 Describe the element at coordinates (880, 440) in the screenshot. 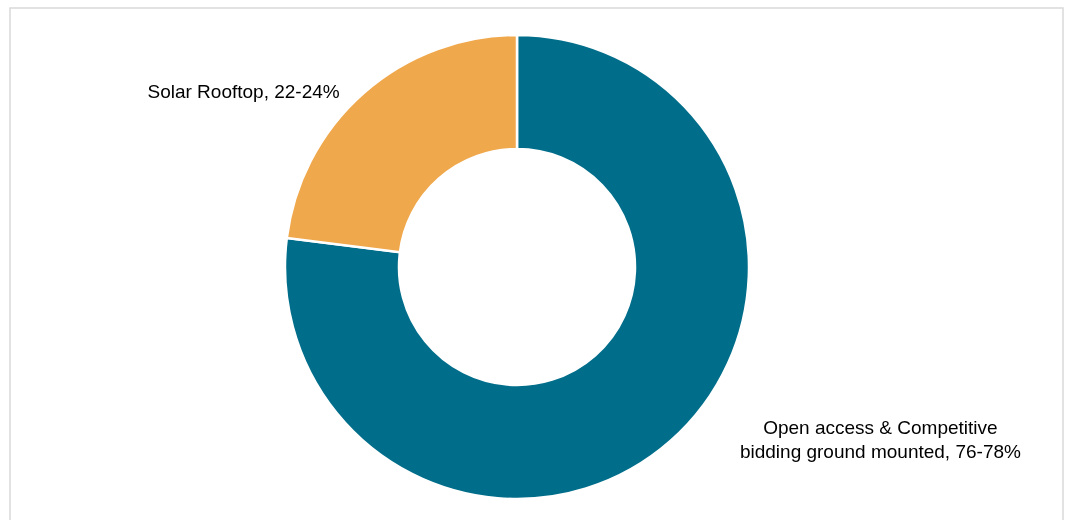

I see `slice-label: Open access & Competitive bidding ground mounted, 76-78%` at that location.